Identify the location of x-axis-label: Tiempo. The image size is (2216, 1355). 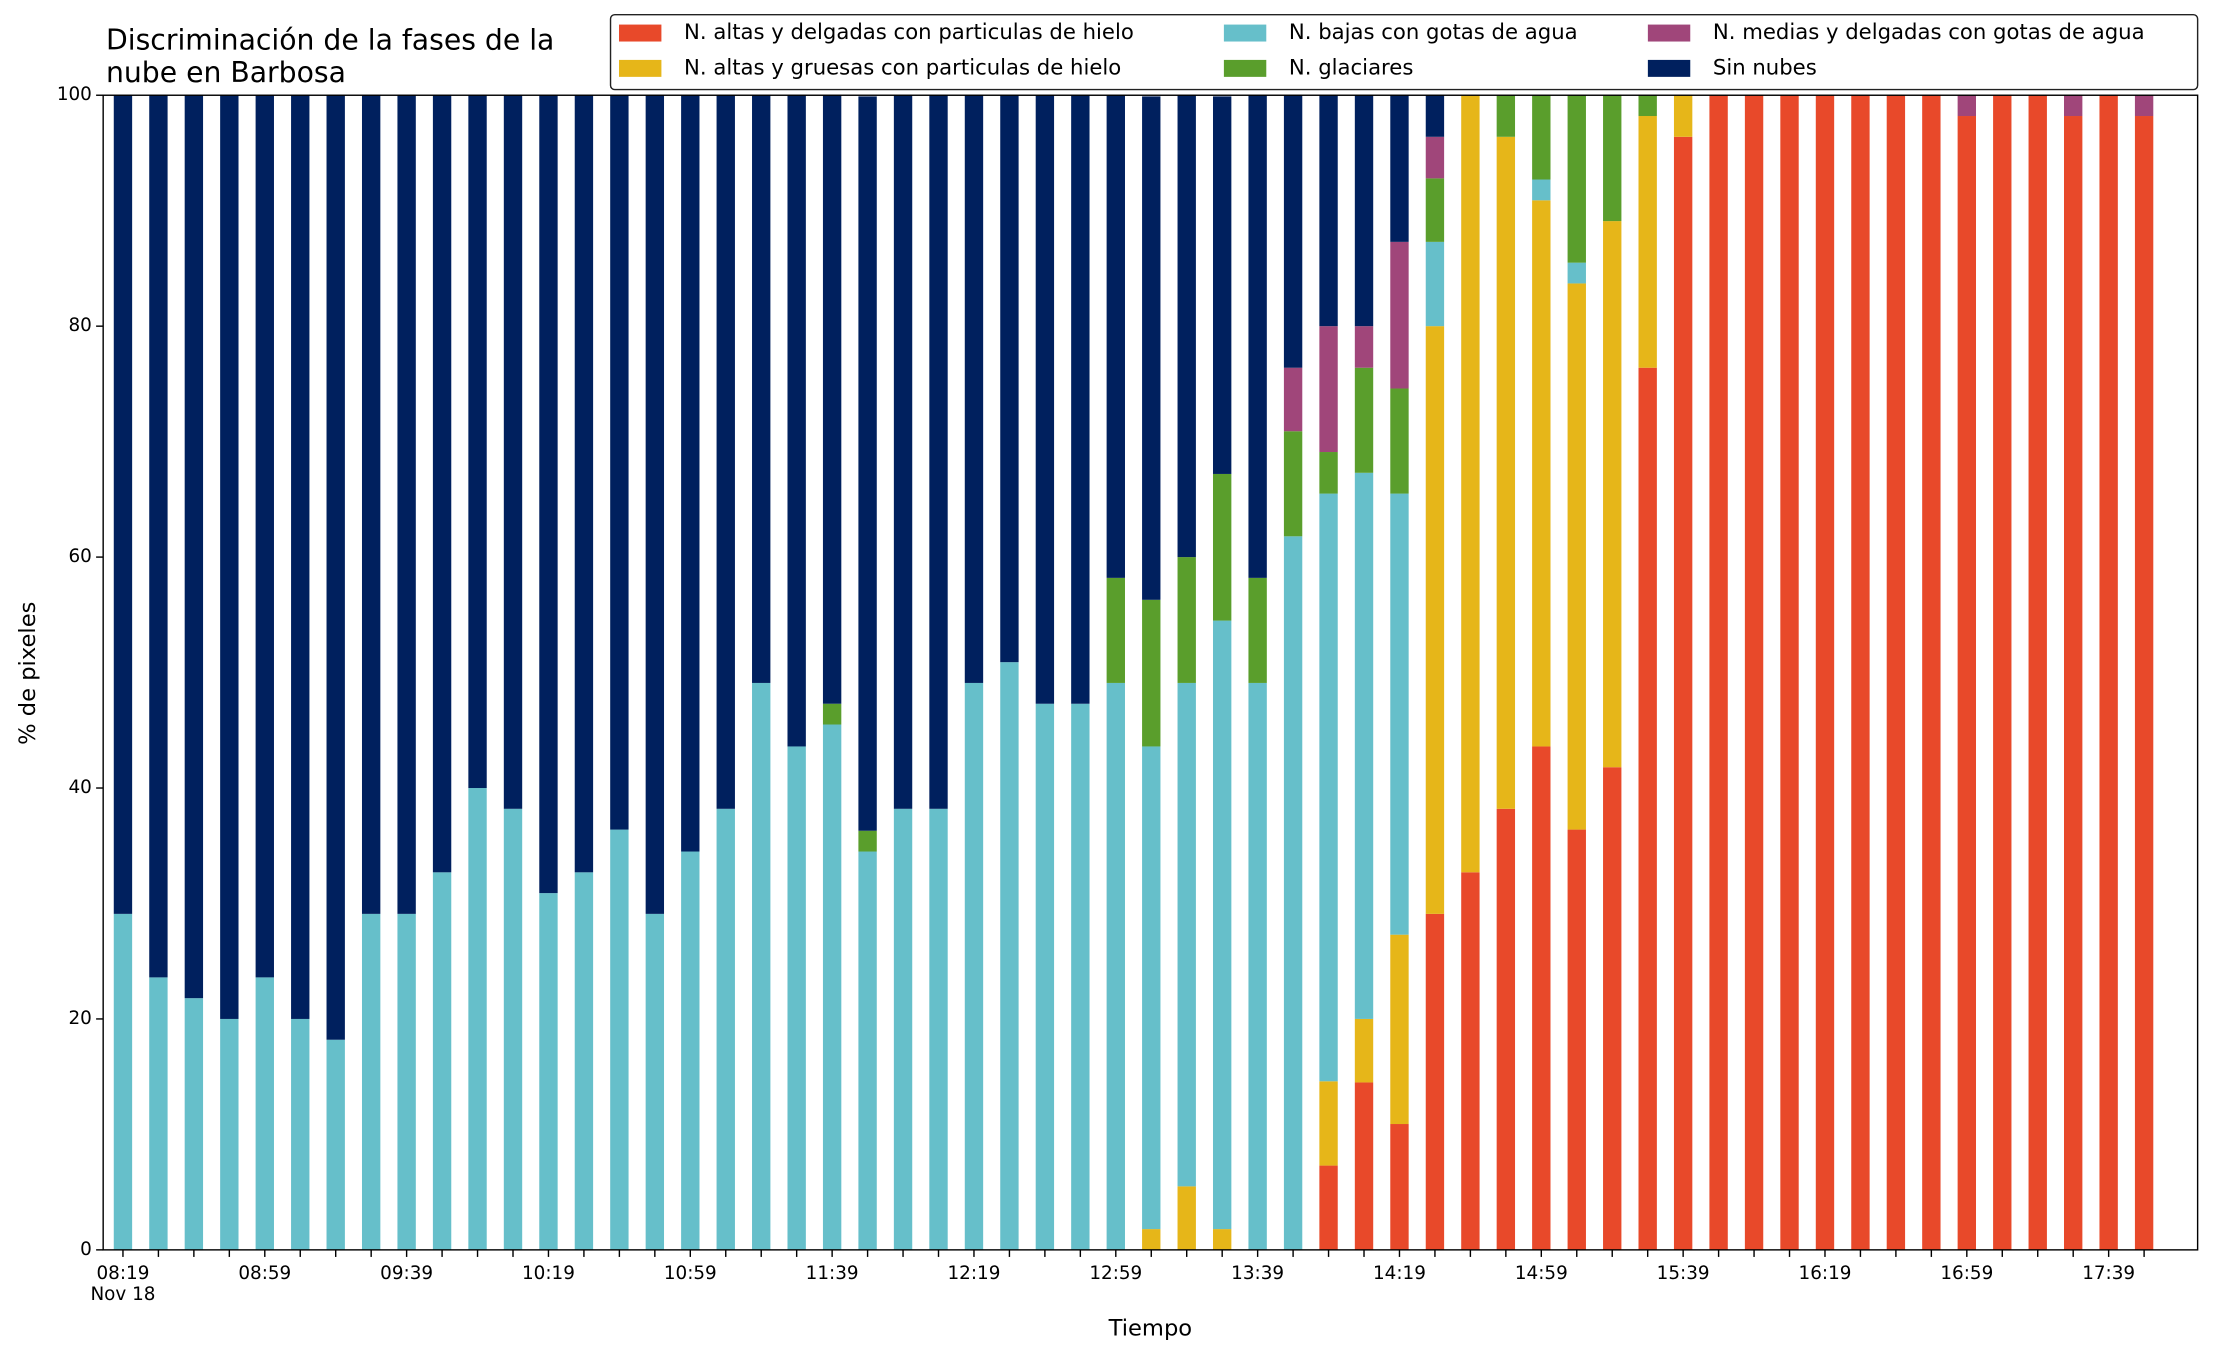
(1150, 1329).